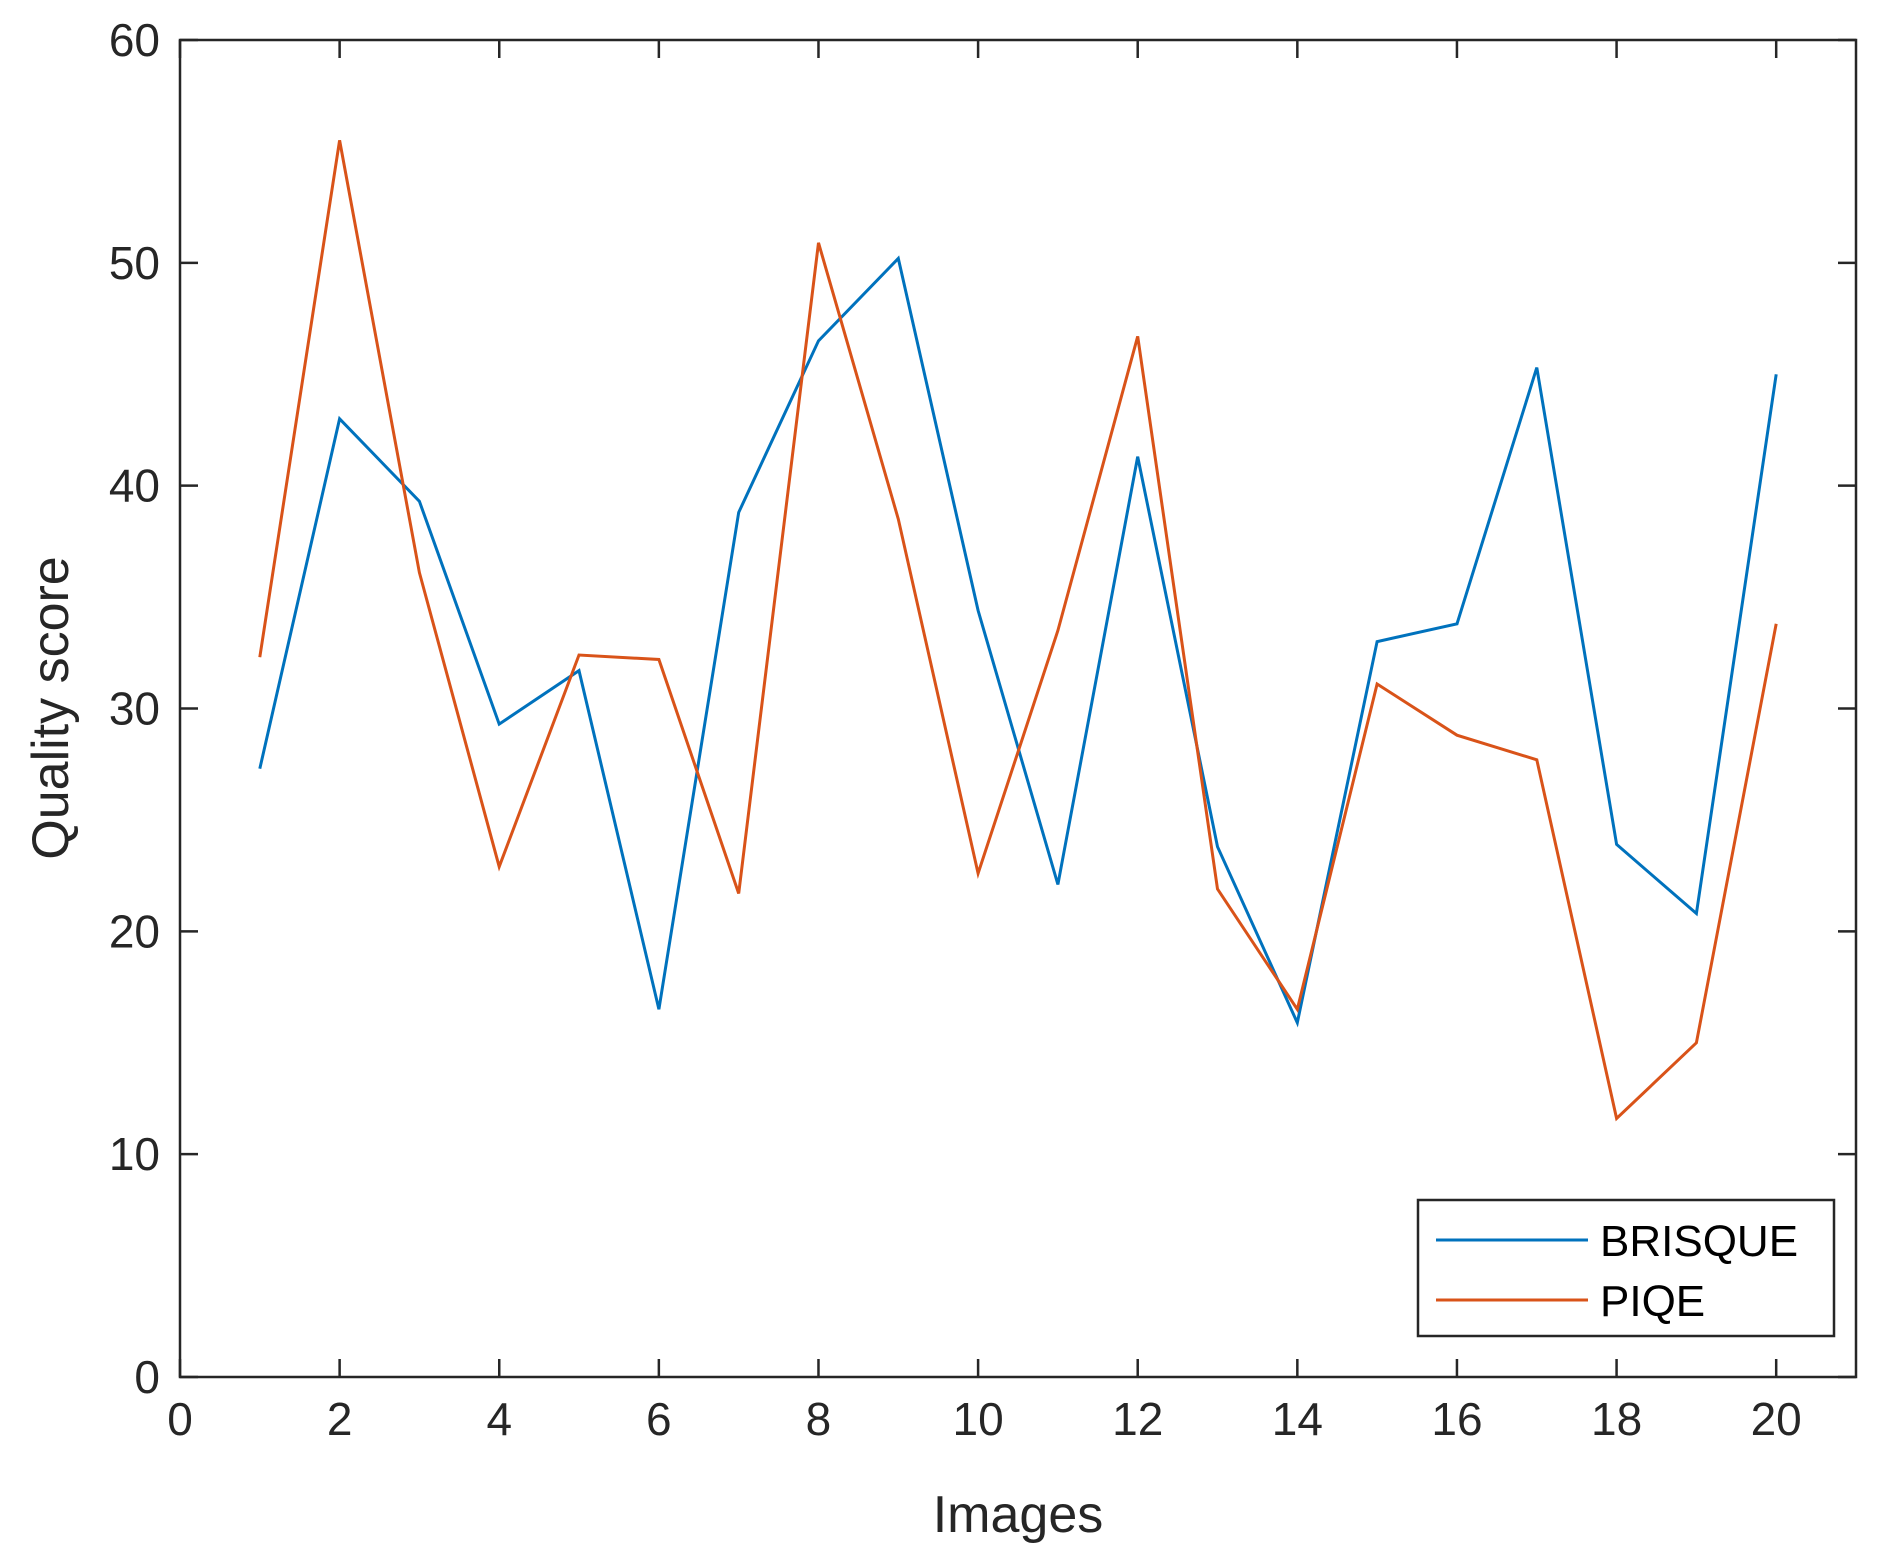 The image size is (1895, 1568). I want to click on x-axis-label: Images, so click(1018, 1515).